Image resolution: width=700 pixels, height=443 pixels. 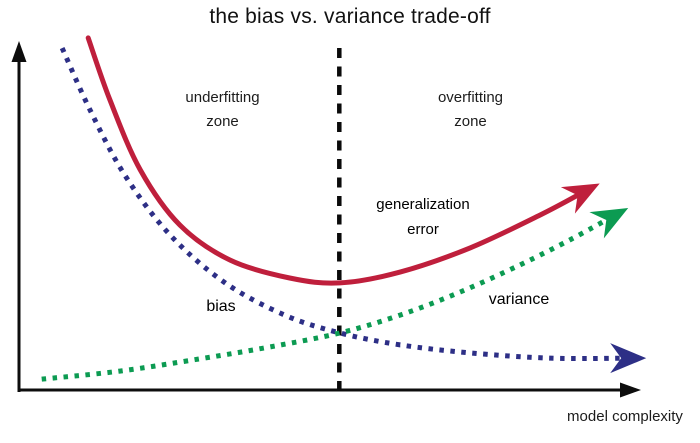 What do you see at coordinates (222, 110) in the screenshot?
I see `underfitting-zone-label: underfitting zone` at bounding box center [222, 110].